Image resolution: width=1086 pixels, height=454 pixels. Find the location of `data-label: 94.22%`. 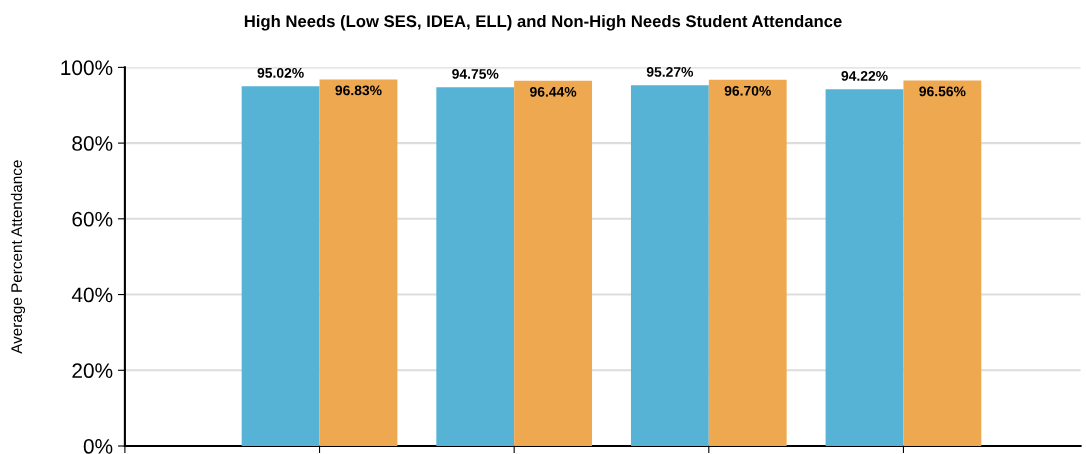

data-label: 94.22% is located at coordinates (864, 76).